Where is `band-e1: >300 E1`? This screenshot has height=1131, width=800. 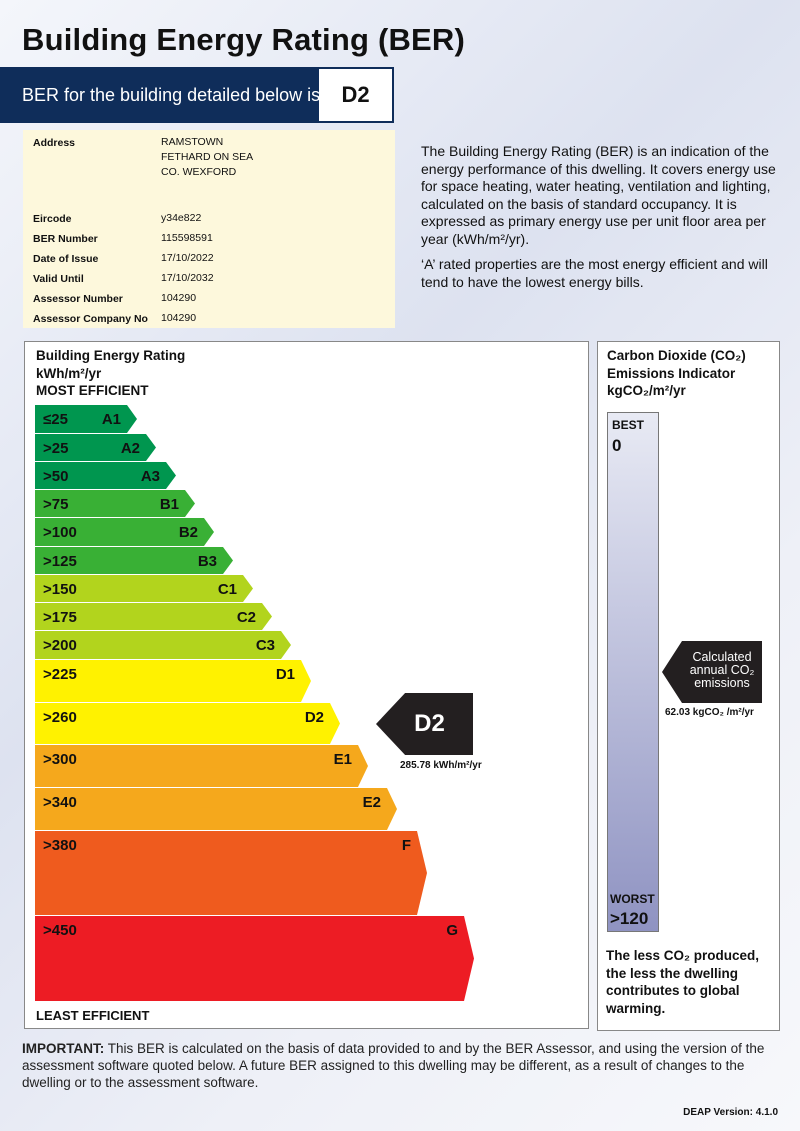
band-e1: >300 E1 is located at coordinates (201, 766).